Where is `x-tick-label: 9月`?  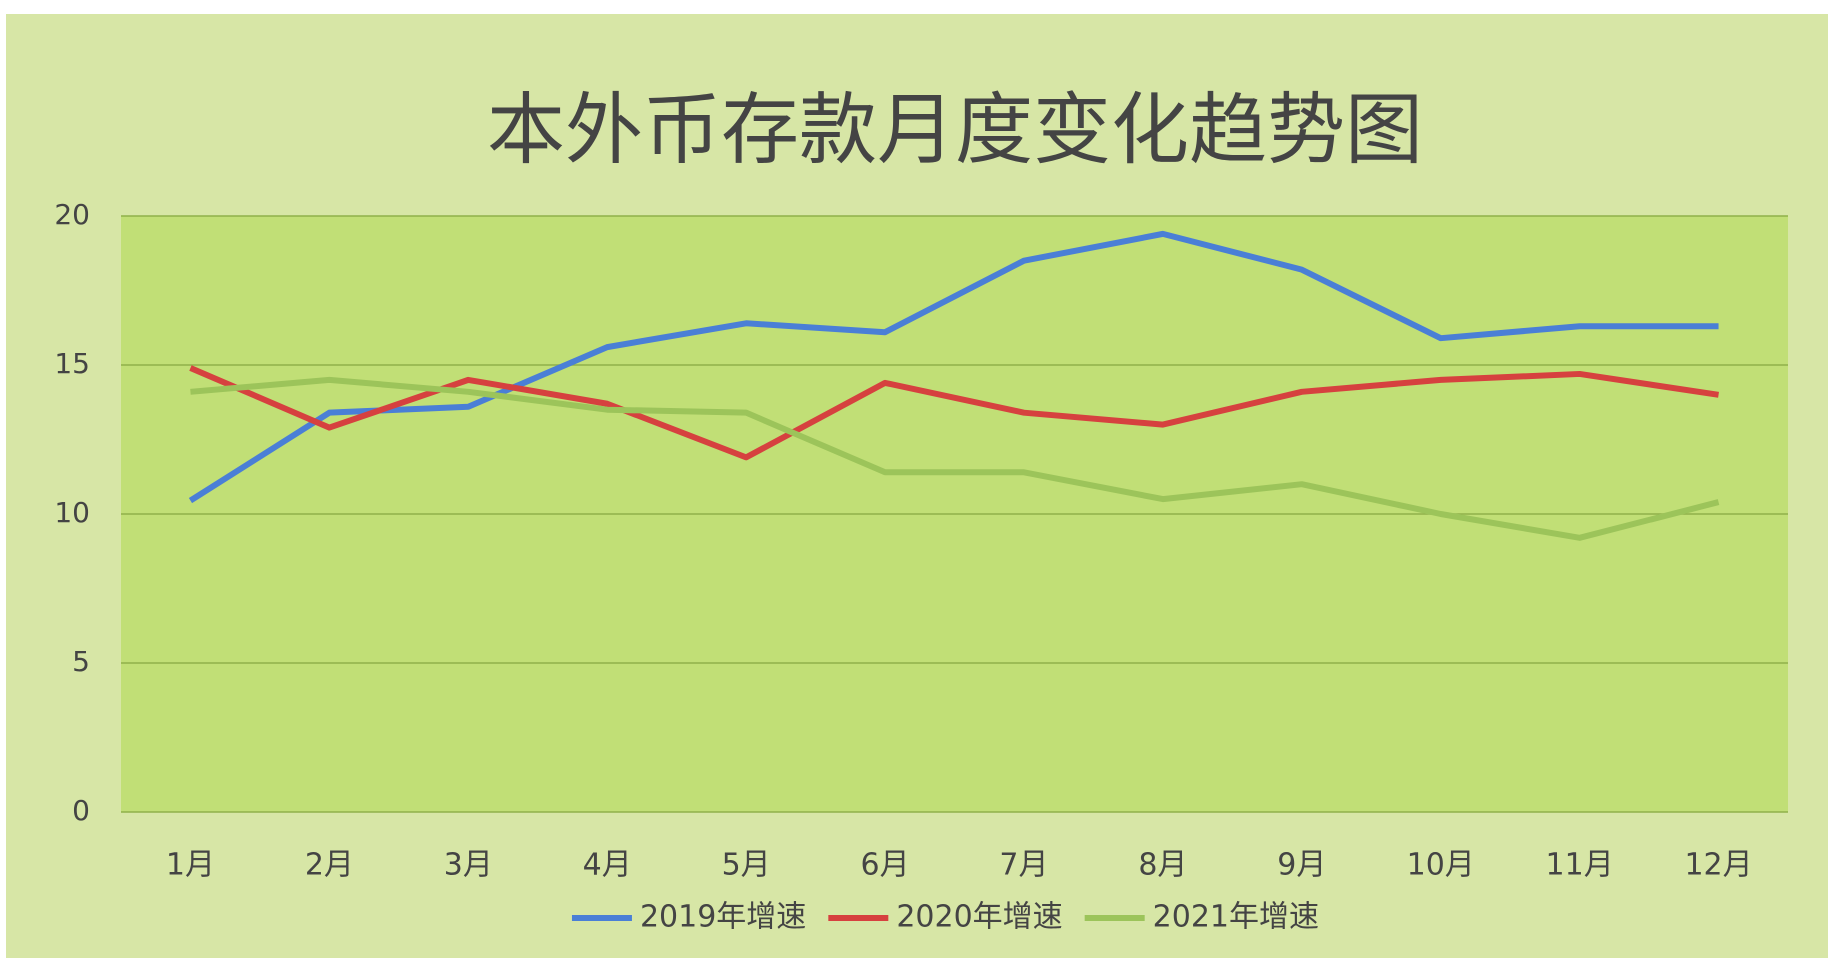 x-tick-label: 9月 is located at coordinates (1301, 865).